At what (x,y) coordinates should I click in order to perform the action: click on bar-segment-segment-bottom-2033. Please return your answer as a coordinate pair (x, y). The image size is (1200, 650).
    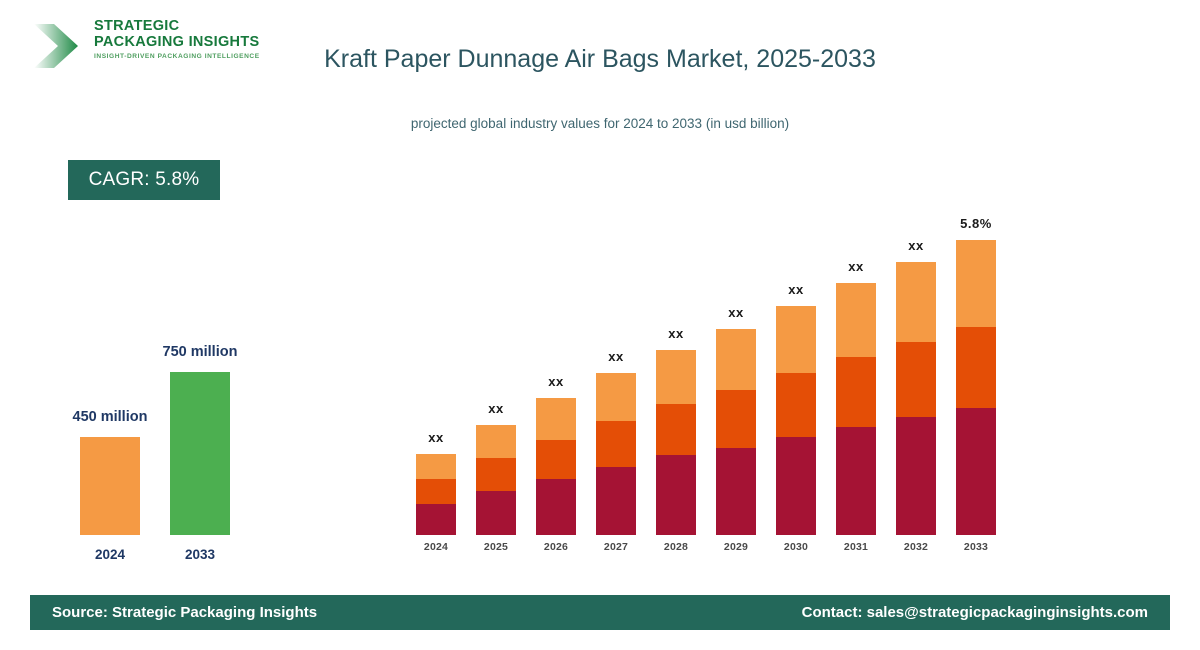
    Looking at the image, I should click on (976, 471).